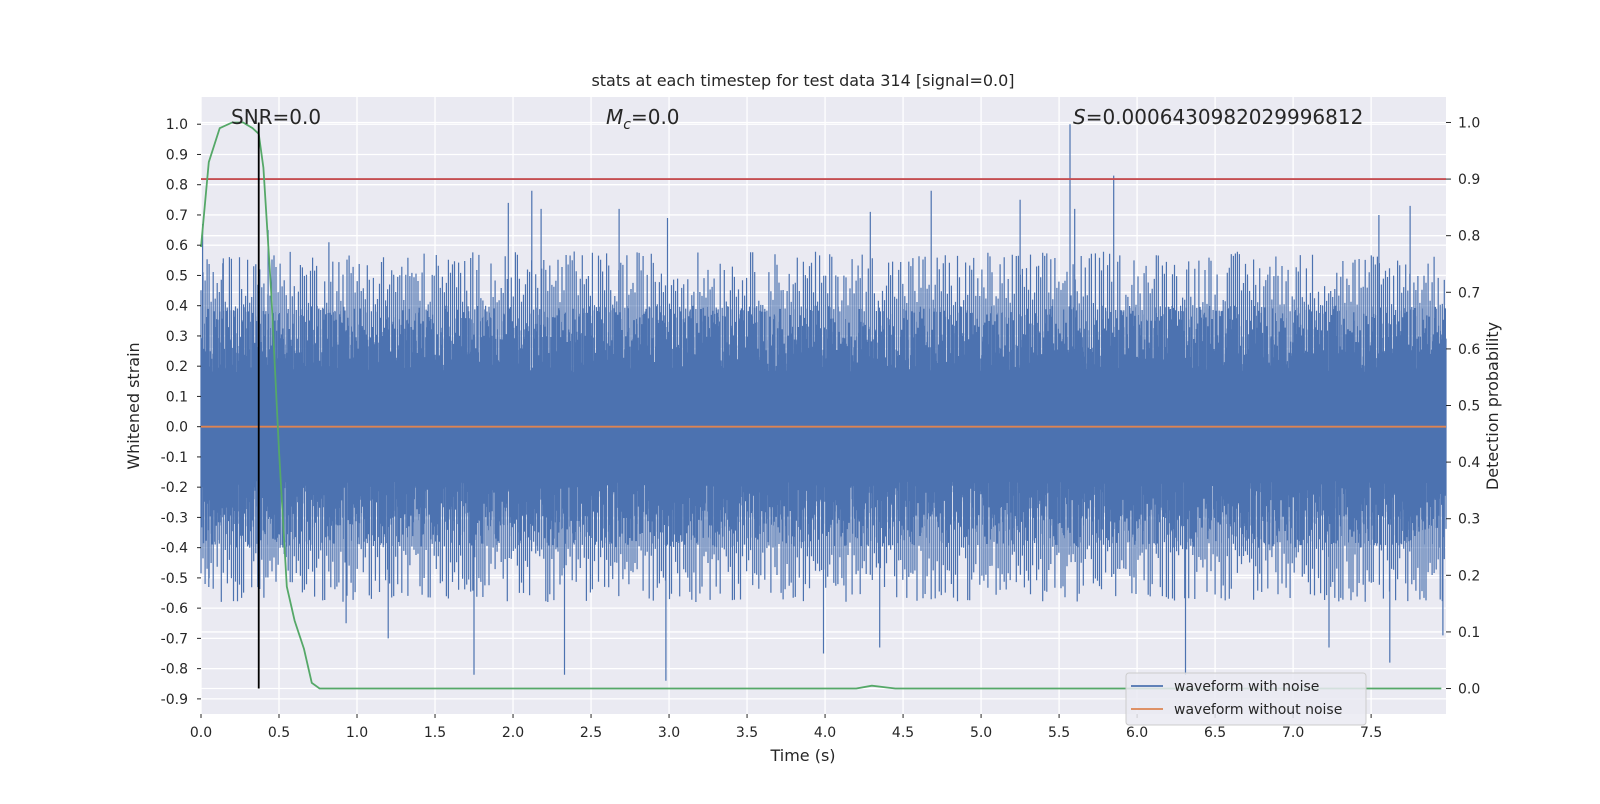  I want to click on legend-label-clean: waveform without noise, so click(1258, 710).